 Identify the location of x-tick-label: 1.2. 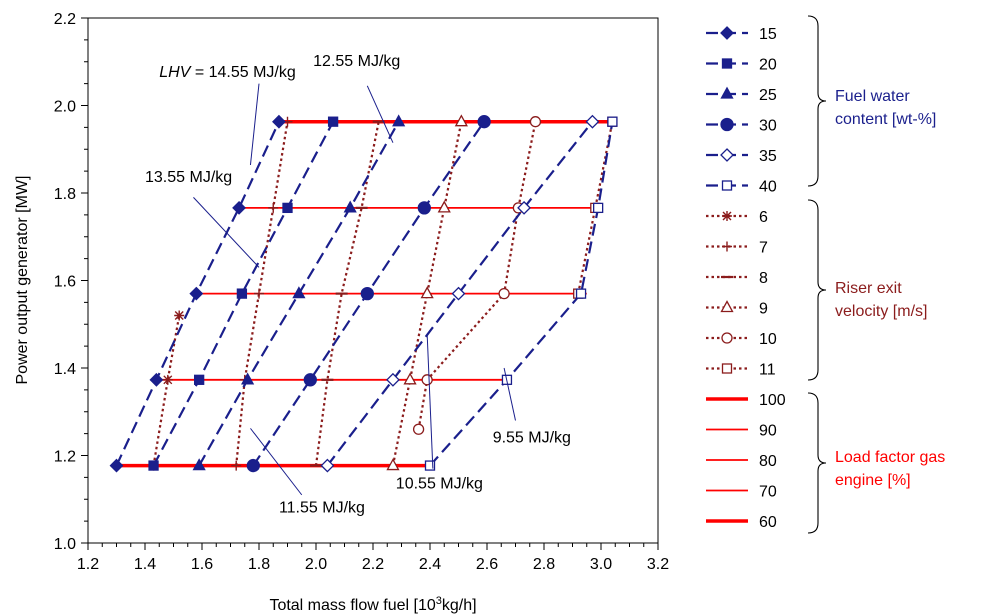
(88, 564).